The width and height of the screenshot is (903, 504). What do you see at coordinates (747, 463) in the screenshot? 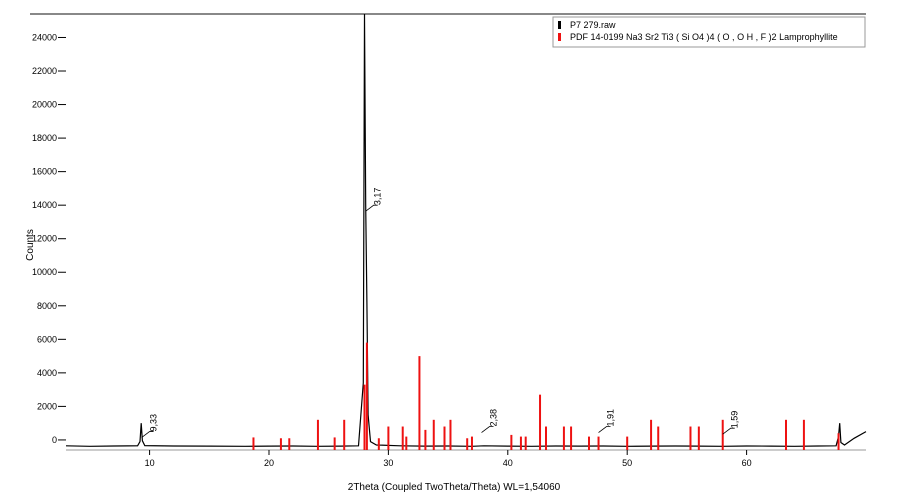
I see `x-tick-label: 60` at bounding box center [747, 463].